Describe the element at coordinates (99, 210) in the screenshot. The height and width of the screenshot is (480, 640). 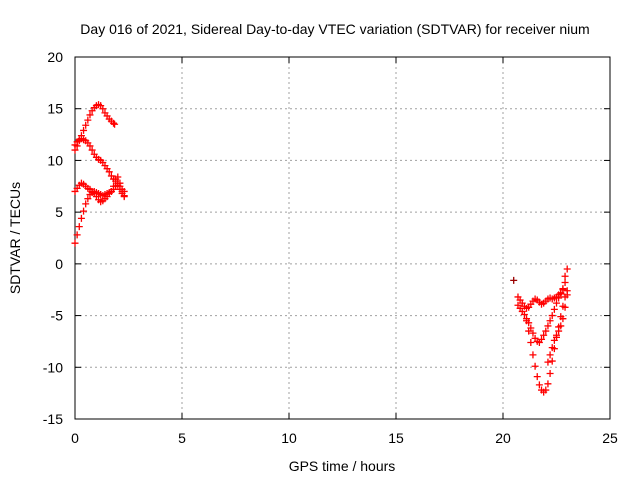
I see `series-arc-d` at that location.